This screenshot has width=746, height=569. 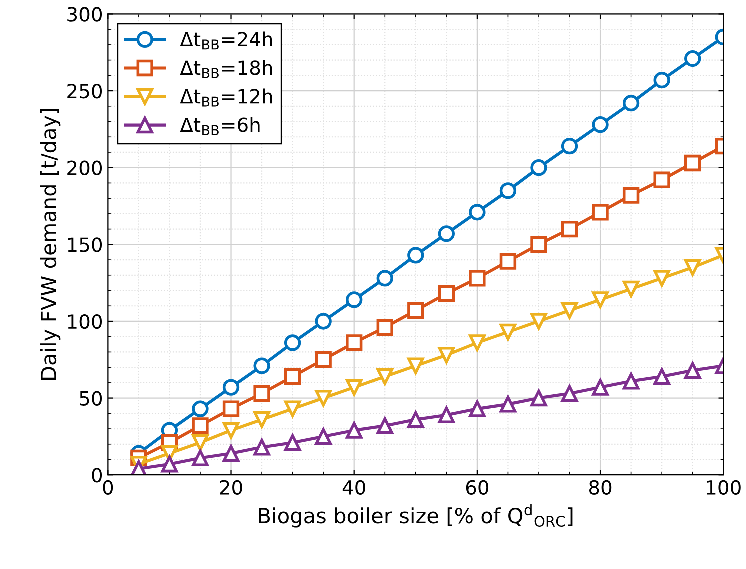 What do you see at coordinates (108, 488) in the screenshot?
I see `x-tick-label: 0` at bounding box center [108, 488].